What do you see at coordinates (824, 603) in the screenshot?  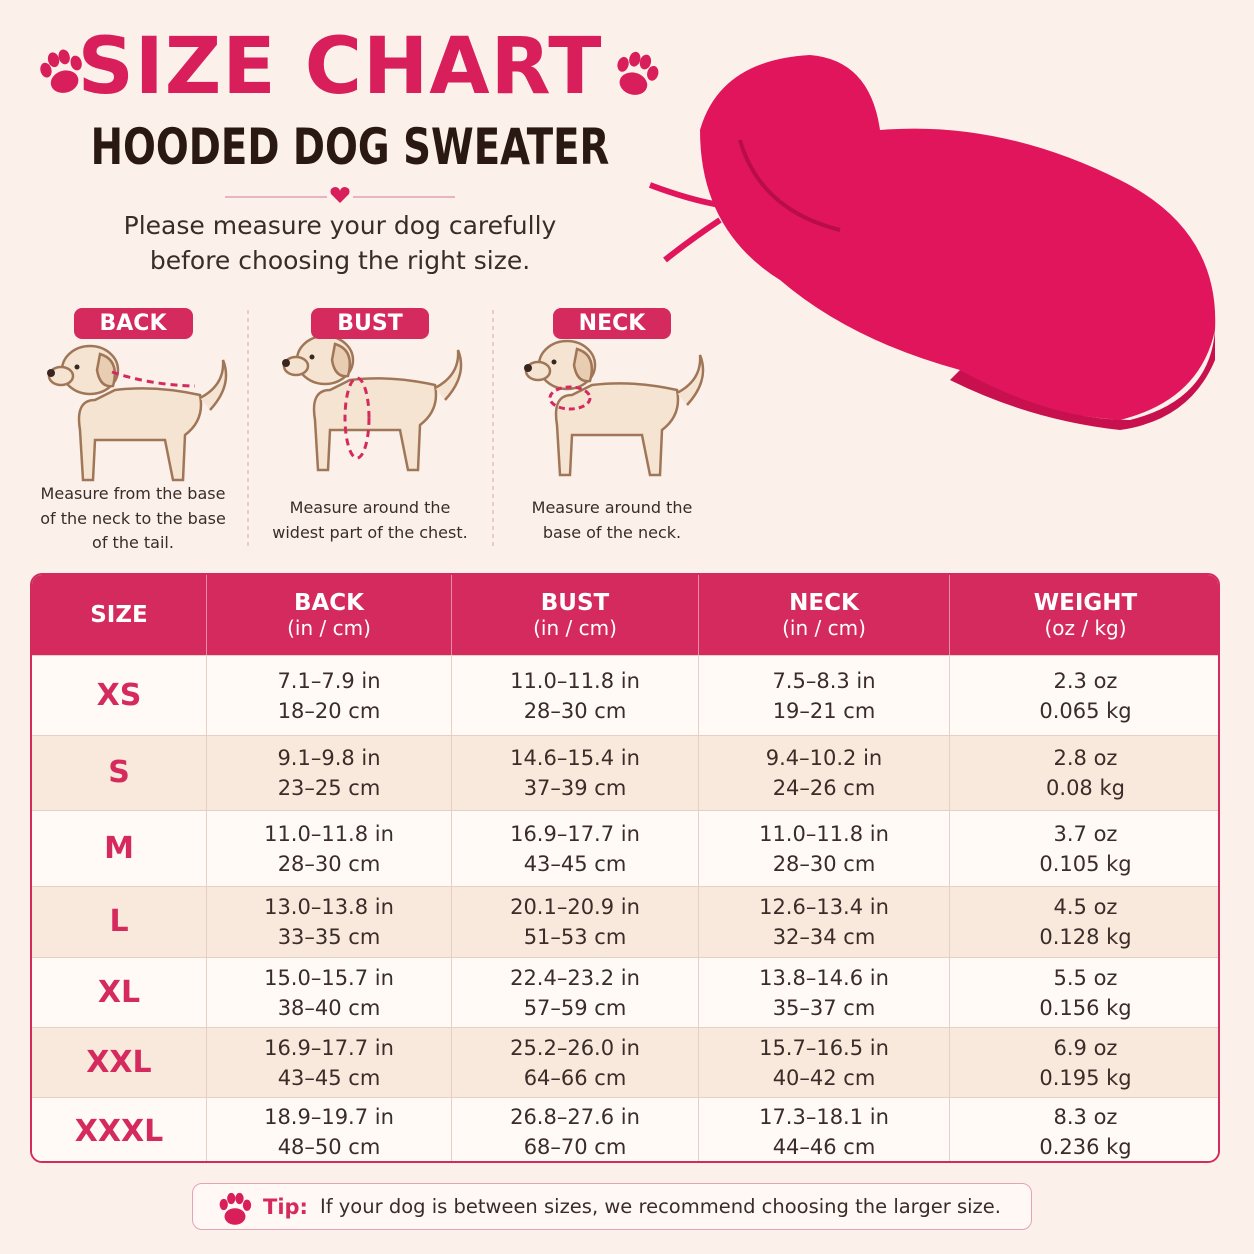 I see `column-name: NECK` at bounding box center [824, 603].